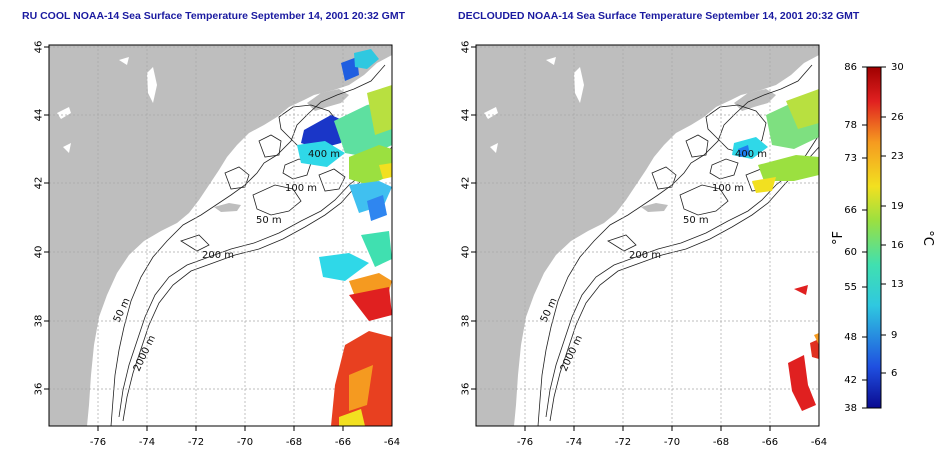  What do you see at coordinates (850, 287) in the screenshot?
I see `colorbar-f-tick-55: 55` at bounding box center [850, 287].